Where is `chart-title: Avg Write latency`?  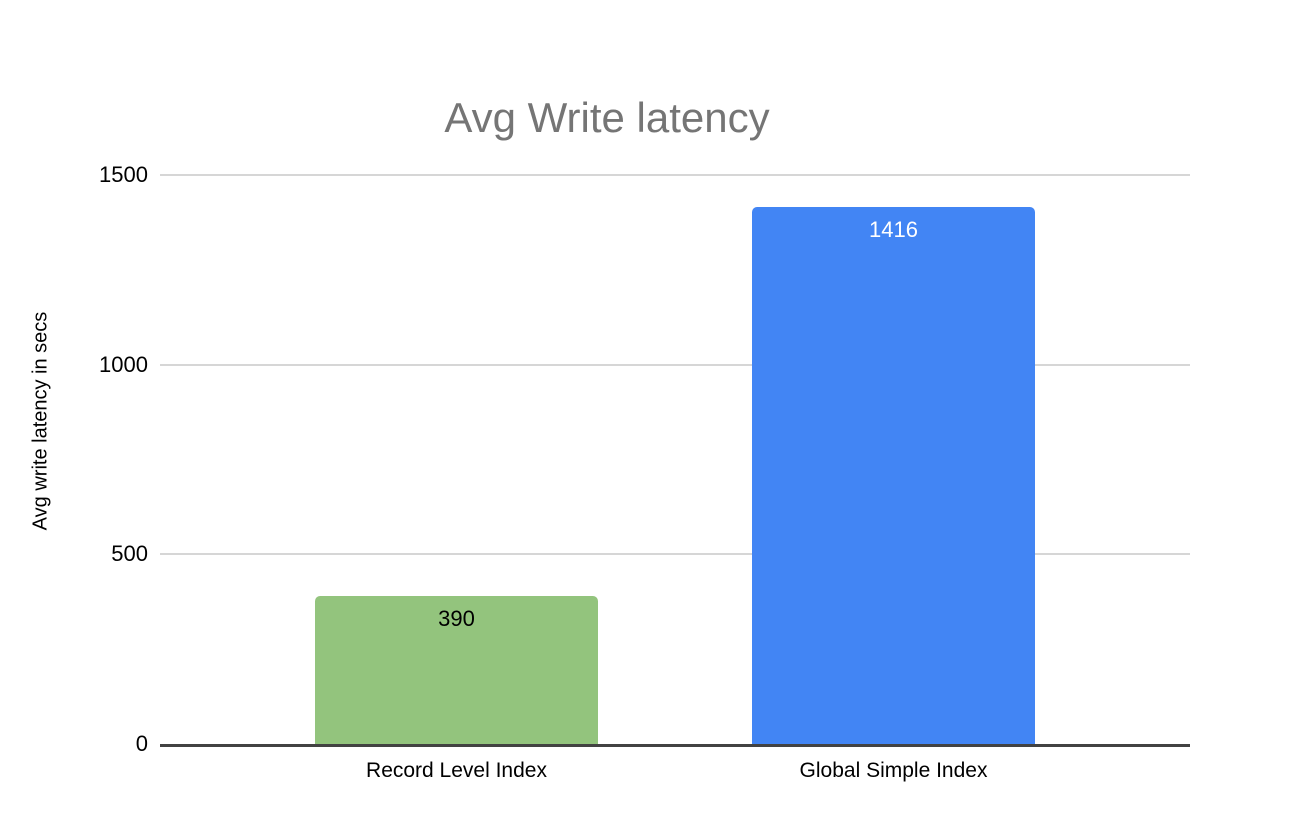 chart-title: Avg Write latency is located at coordinates (607, 117).